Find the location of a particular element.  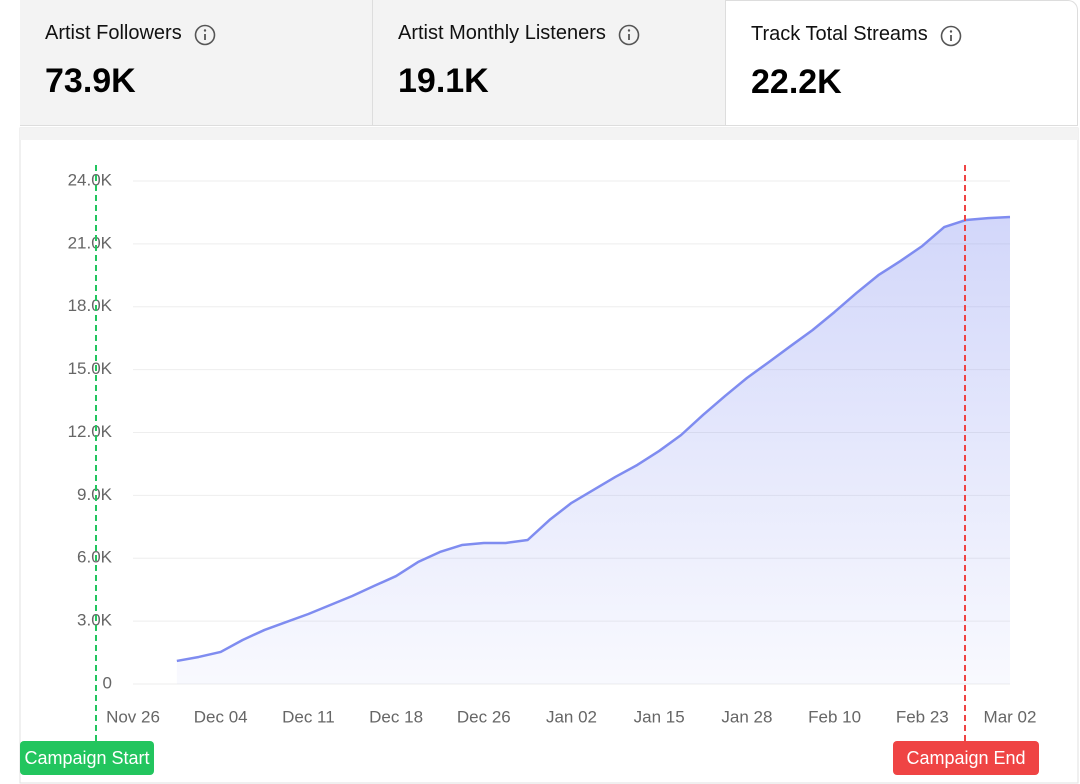

annotation-label: Campaign End is located at coordinates (965, 758).